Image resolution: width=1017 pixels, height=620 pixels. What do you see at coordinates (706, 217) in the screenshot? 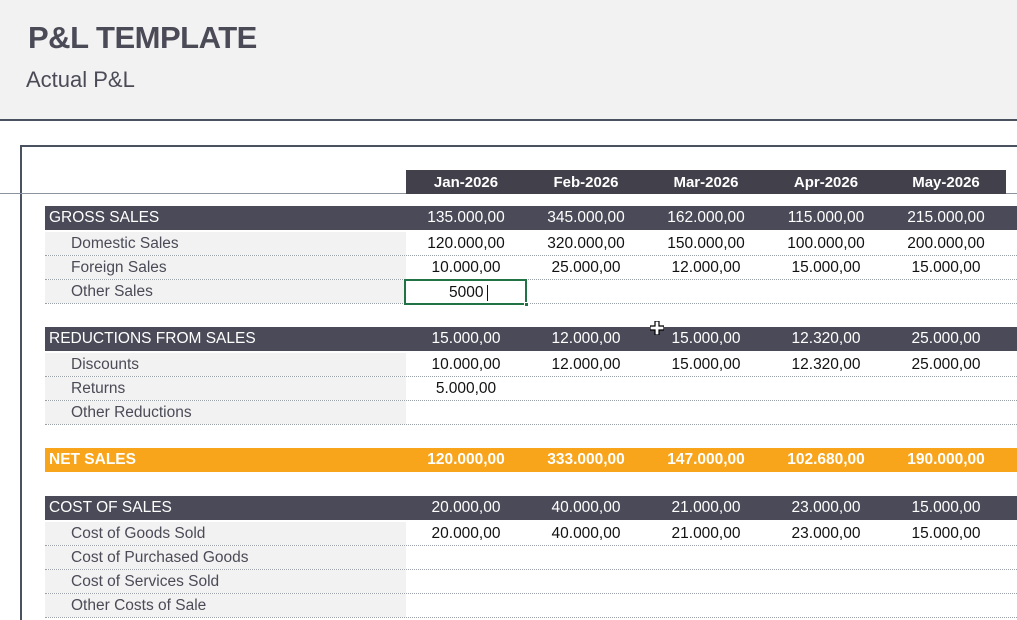
I see `value-cell: 162.000,00` at bounding box center [706, 217].